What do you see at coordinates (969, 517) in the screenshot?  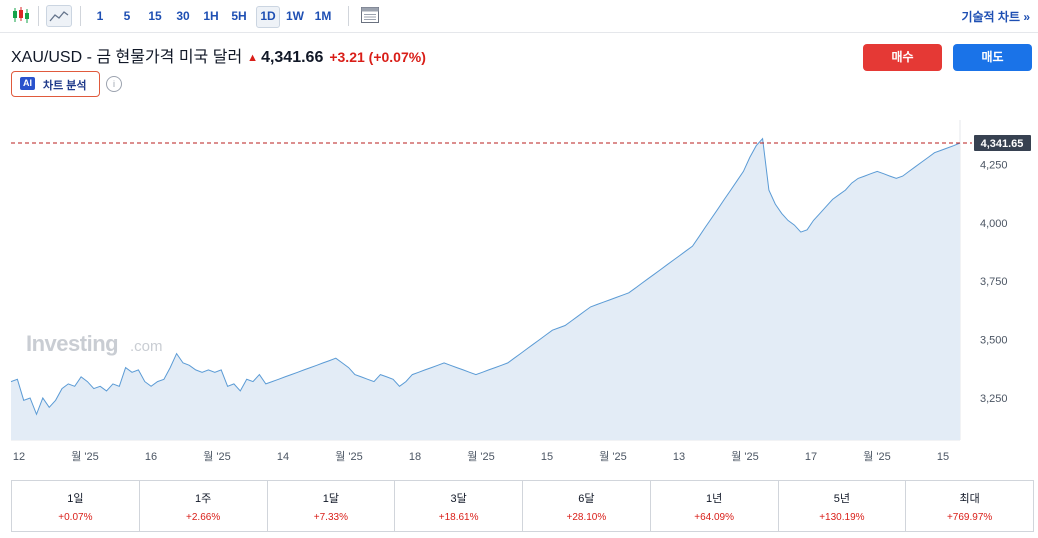 I see `performance-value: +769.97%` at bounding box center [969, 517].